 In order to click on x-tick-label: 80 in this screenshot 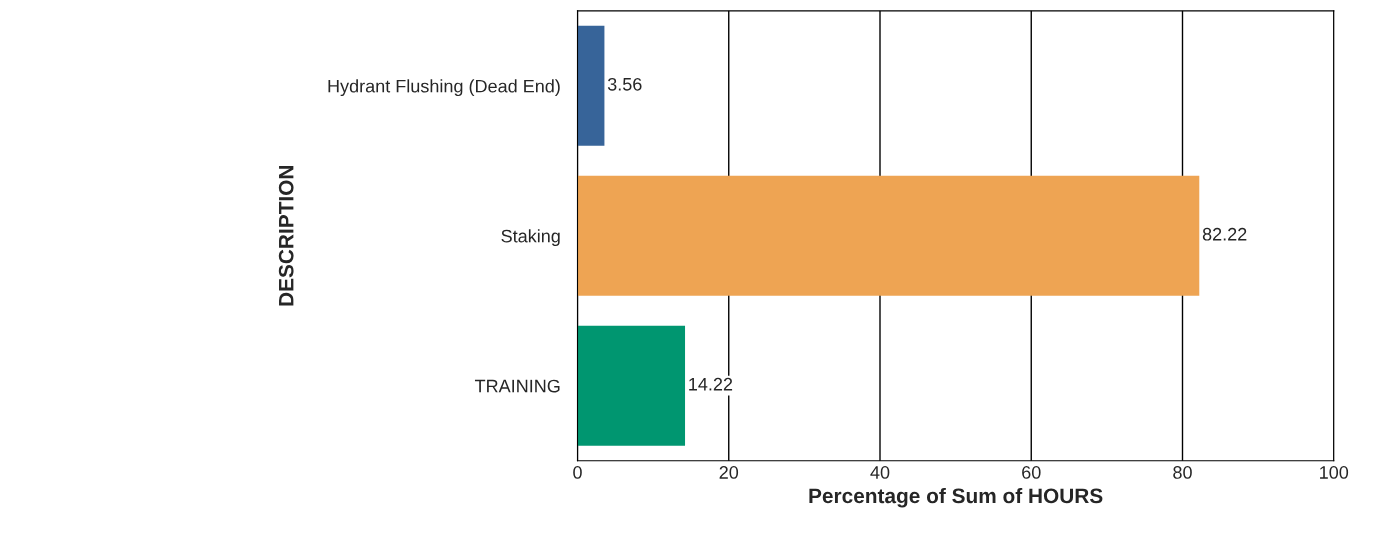, I will do `click(1182, 472)`.